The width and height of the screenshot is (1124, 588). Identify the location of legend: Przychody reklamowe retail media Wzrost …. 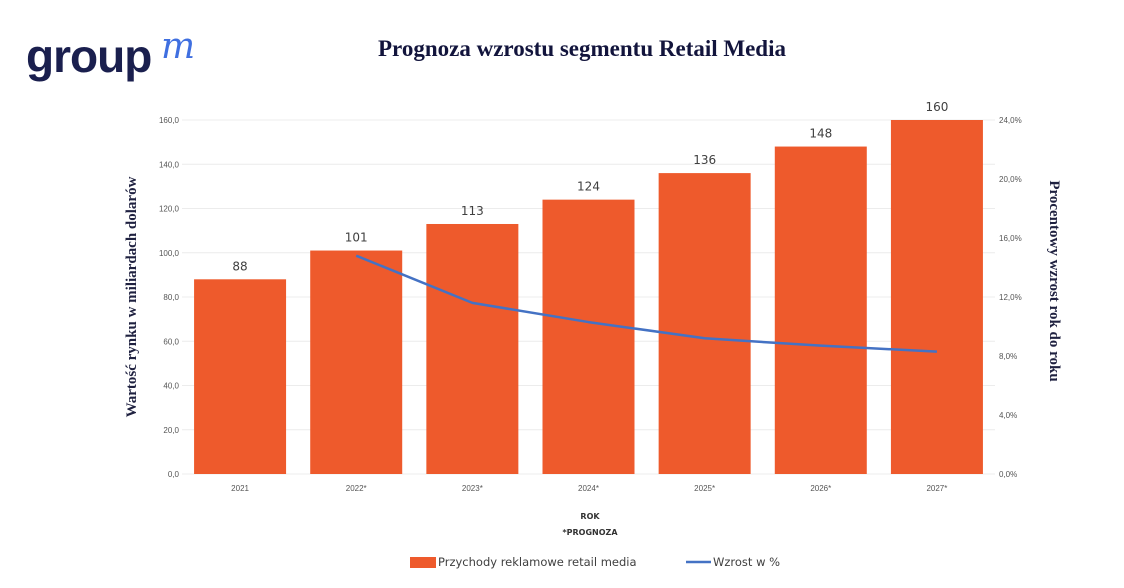
(595, 562).